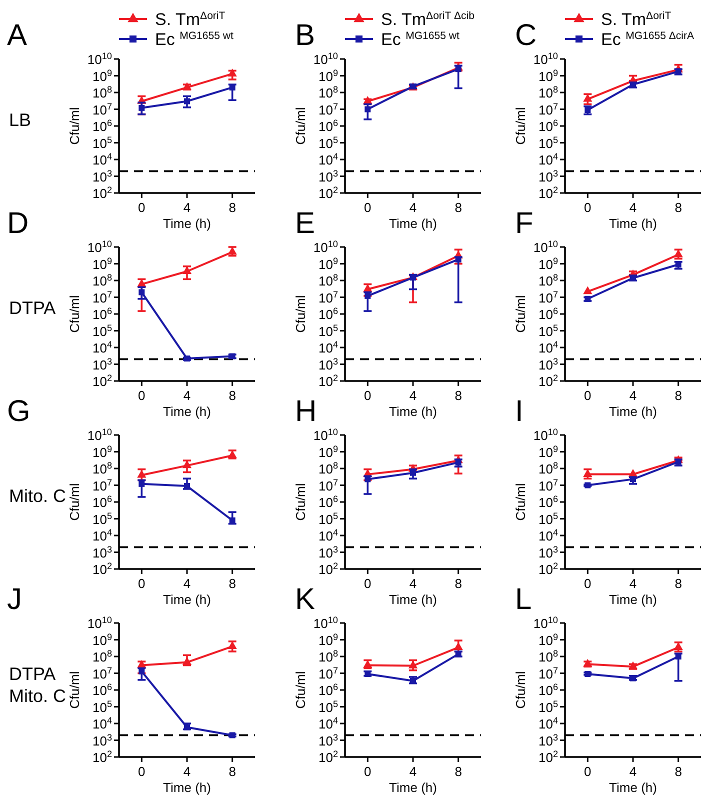  I want to click on chart-title: C, so click(526, 35).